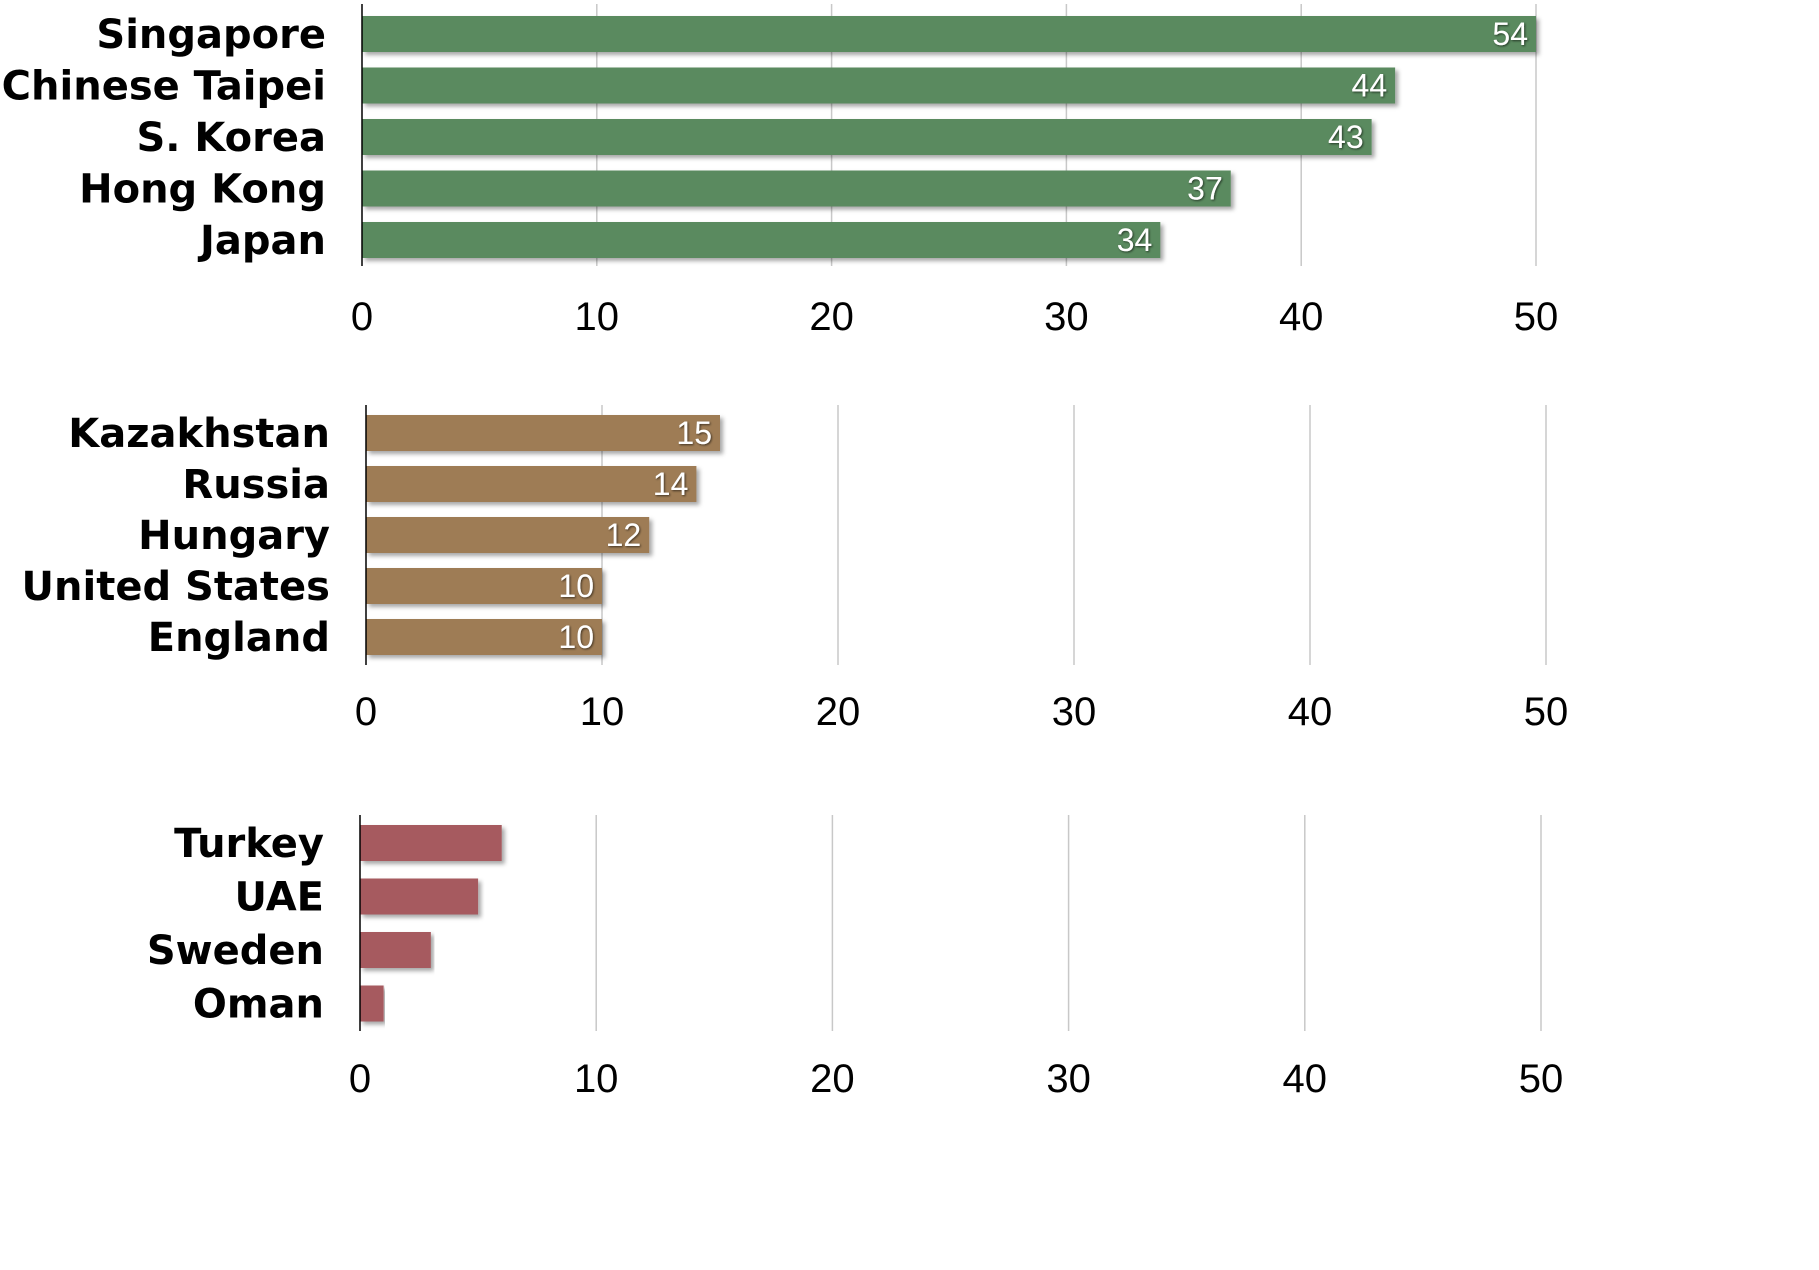 The image size is (1819, 1270). Describe the element at coordinates (199, 434) in the screenshot. I see `category-label: Kazakhstan` at that location.